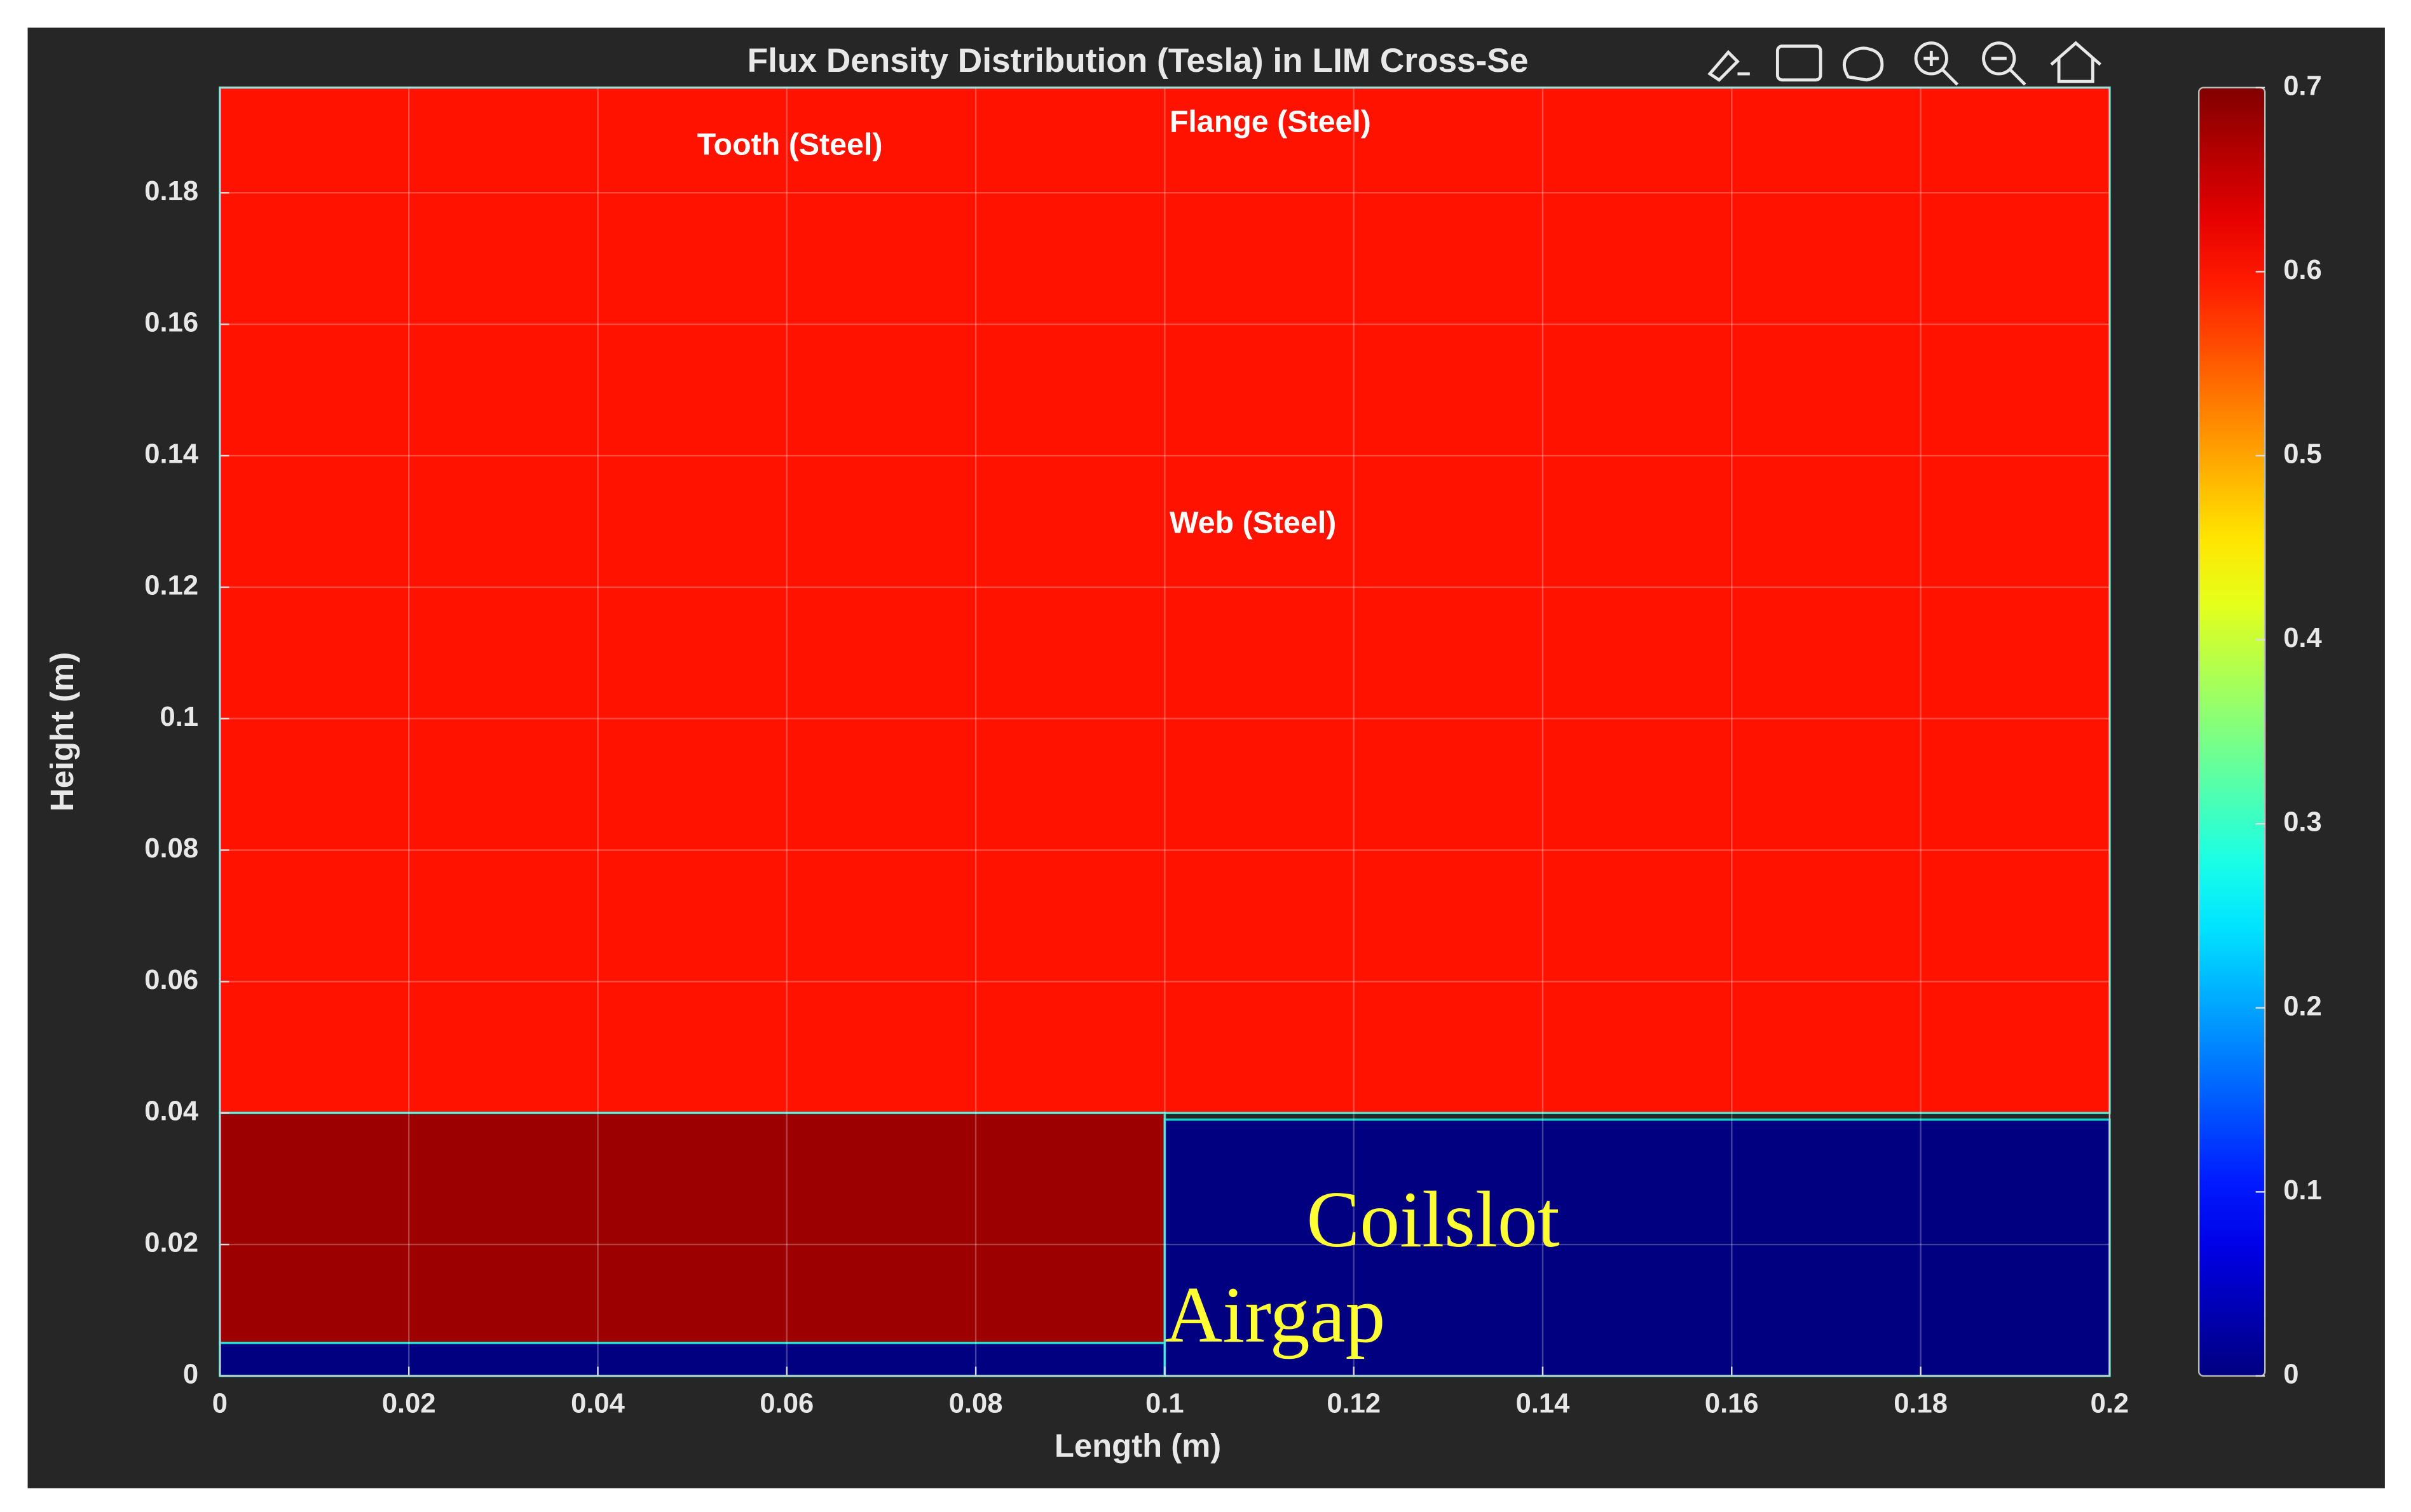  I want to click on y-tick-label: 0.02, so click(171, 1243).